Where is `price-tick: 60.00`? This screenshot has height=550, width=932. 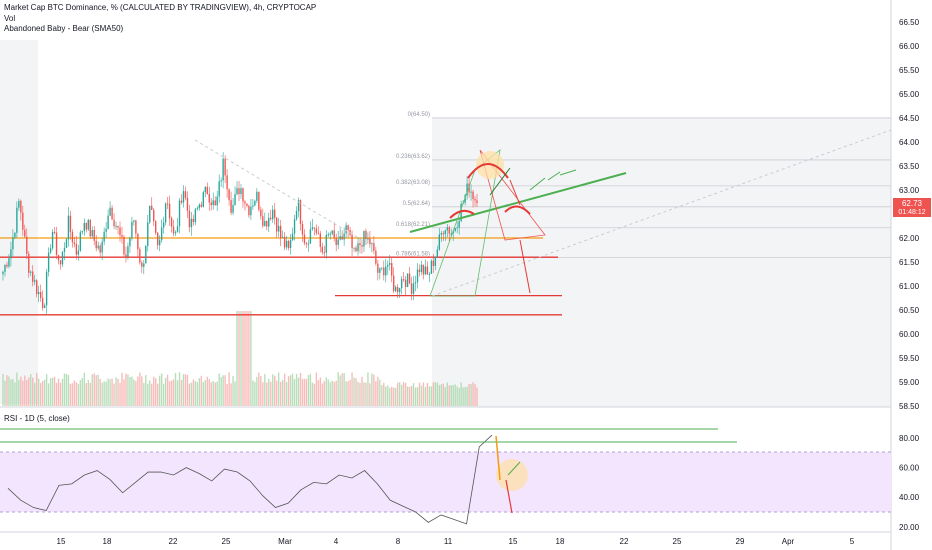 price-tick: 60.00 is located at coordinates (909, 334).